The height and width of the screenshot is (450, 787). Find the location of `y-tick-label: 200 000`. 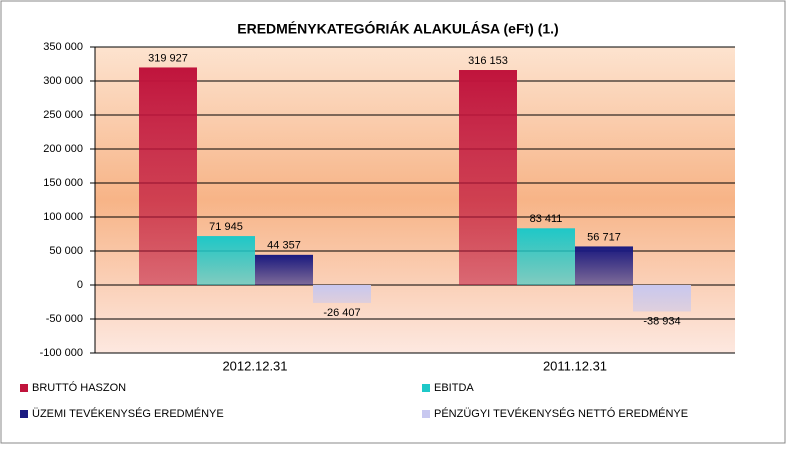

y-tick-label: 200 000 is located at coordinates (63, 149).